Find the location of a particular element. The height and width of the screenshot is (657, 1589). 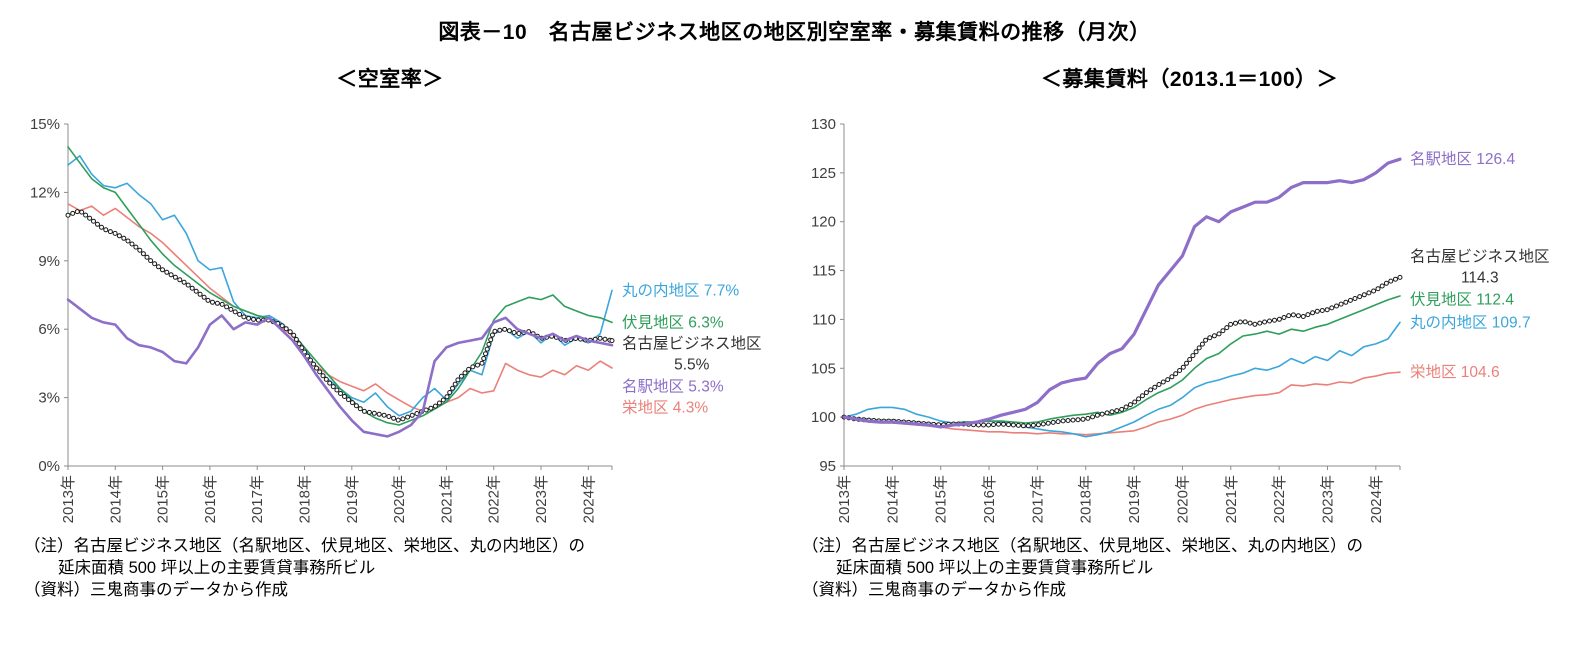

svg-text: 名駅地区 5.3% is located at coordinates (673, 386).